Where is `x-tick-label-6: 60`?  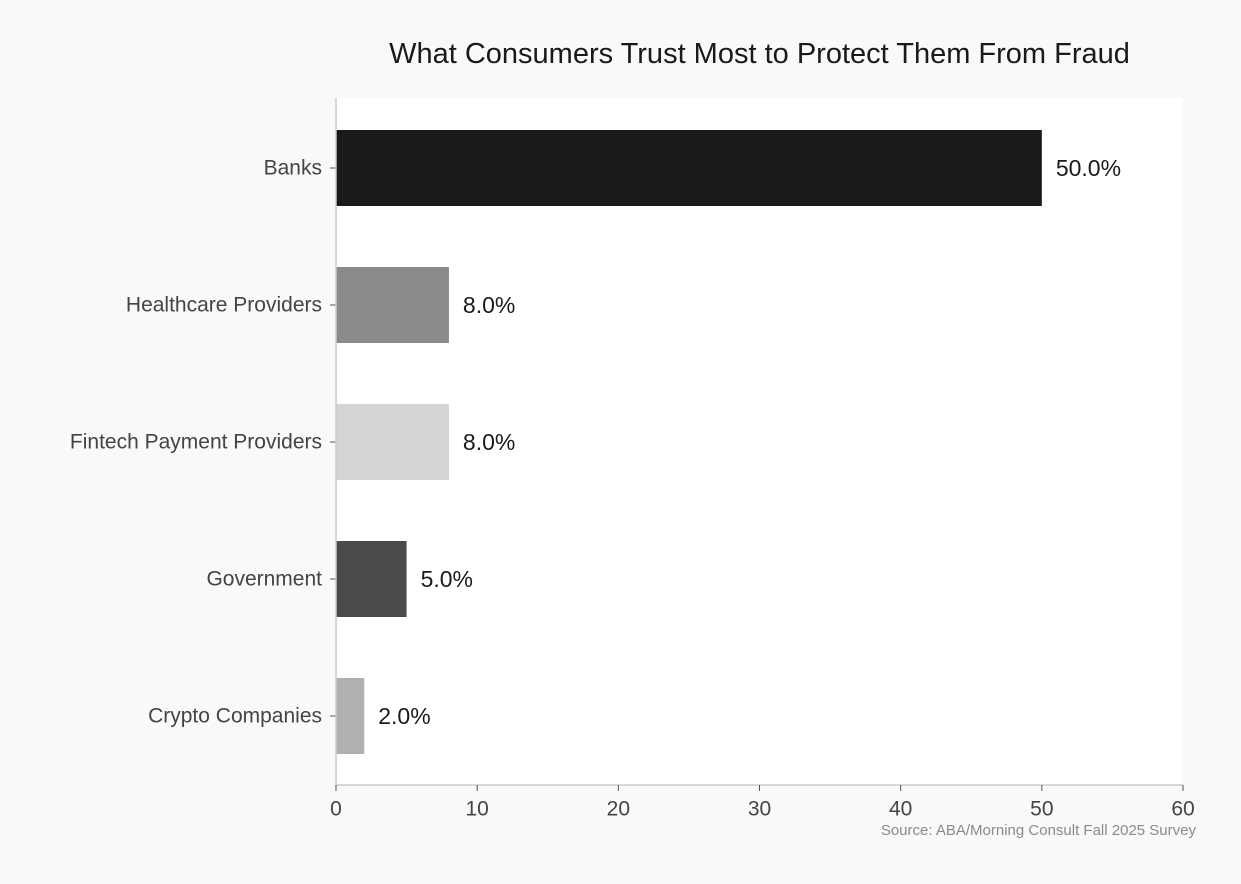
x-tick-label-6: 60 is located at coordinates (1182, 809).